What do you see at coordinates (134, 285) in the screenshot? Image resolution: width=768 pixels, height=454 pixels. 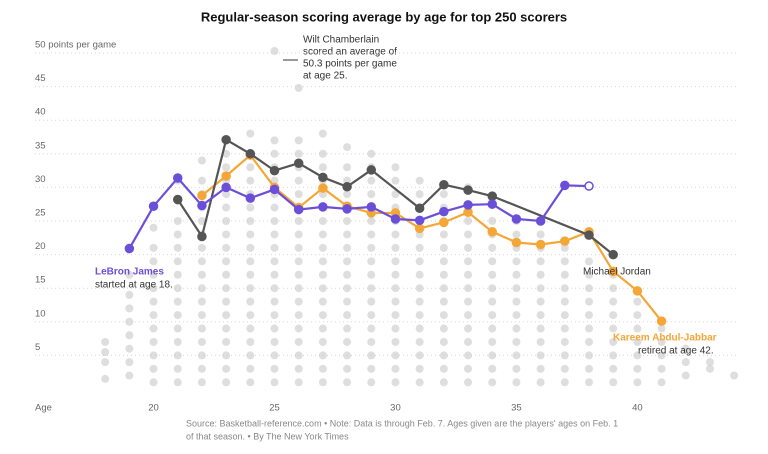 I see `series-note: started at age 18.` at bounding box center [134, 285].